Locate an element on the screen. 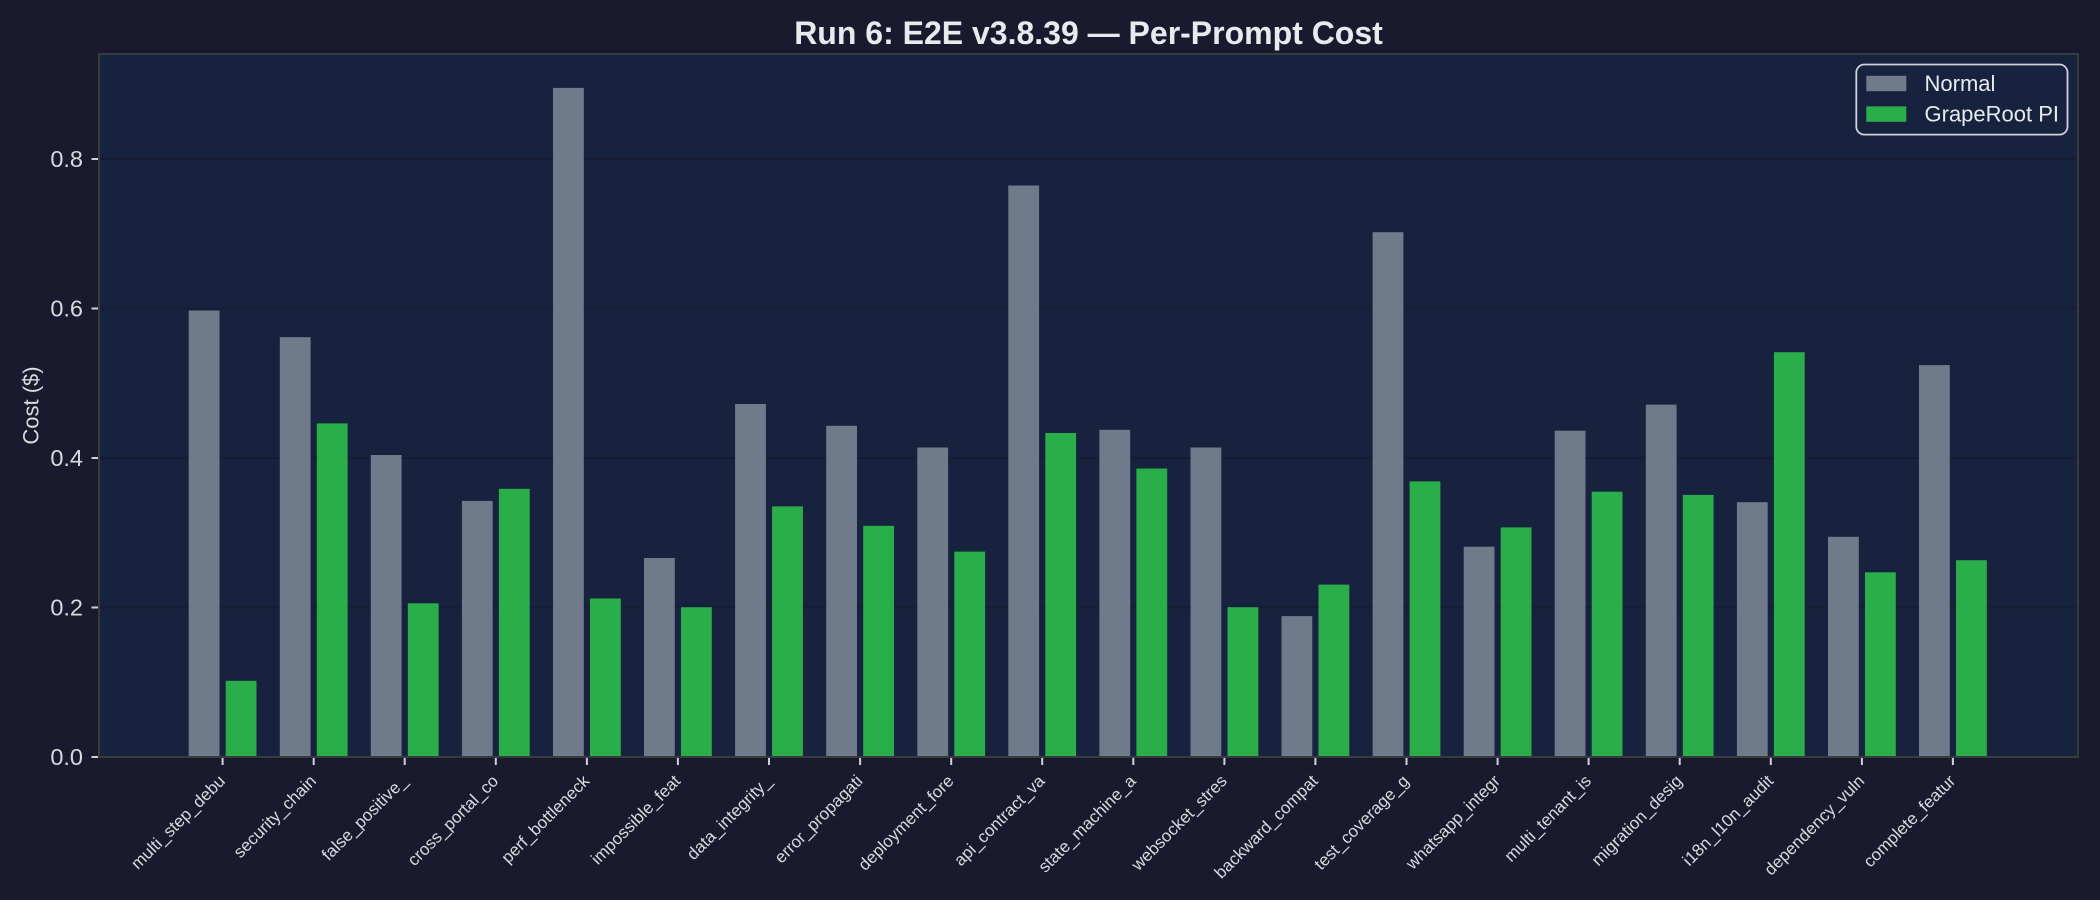  svg-text: 0.8 is located at coordinates (66, 159).